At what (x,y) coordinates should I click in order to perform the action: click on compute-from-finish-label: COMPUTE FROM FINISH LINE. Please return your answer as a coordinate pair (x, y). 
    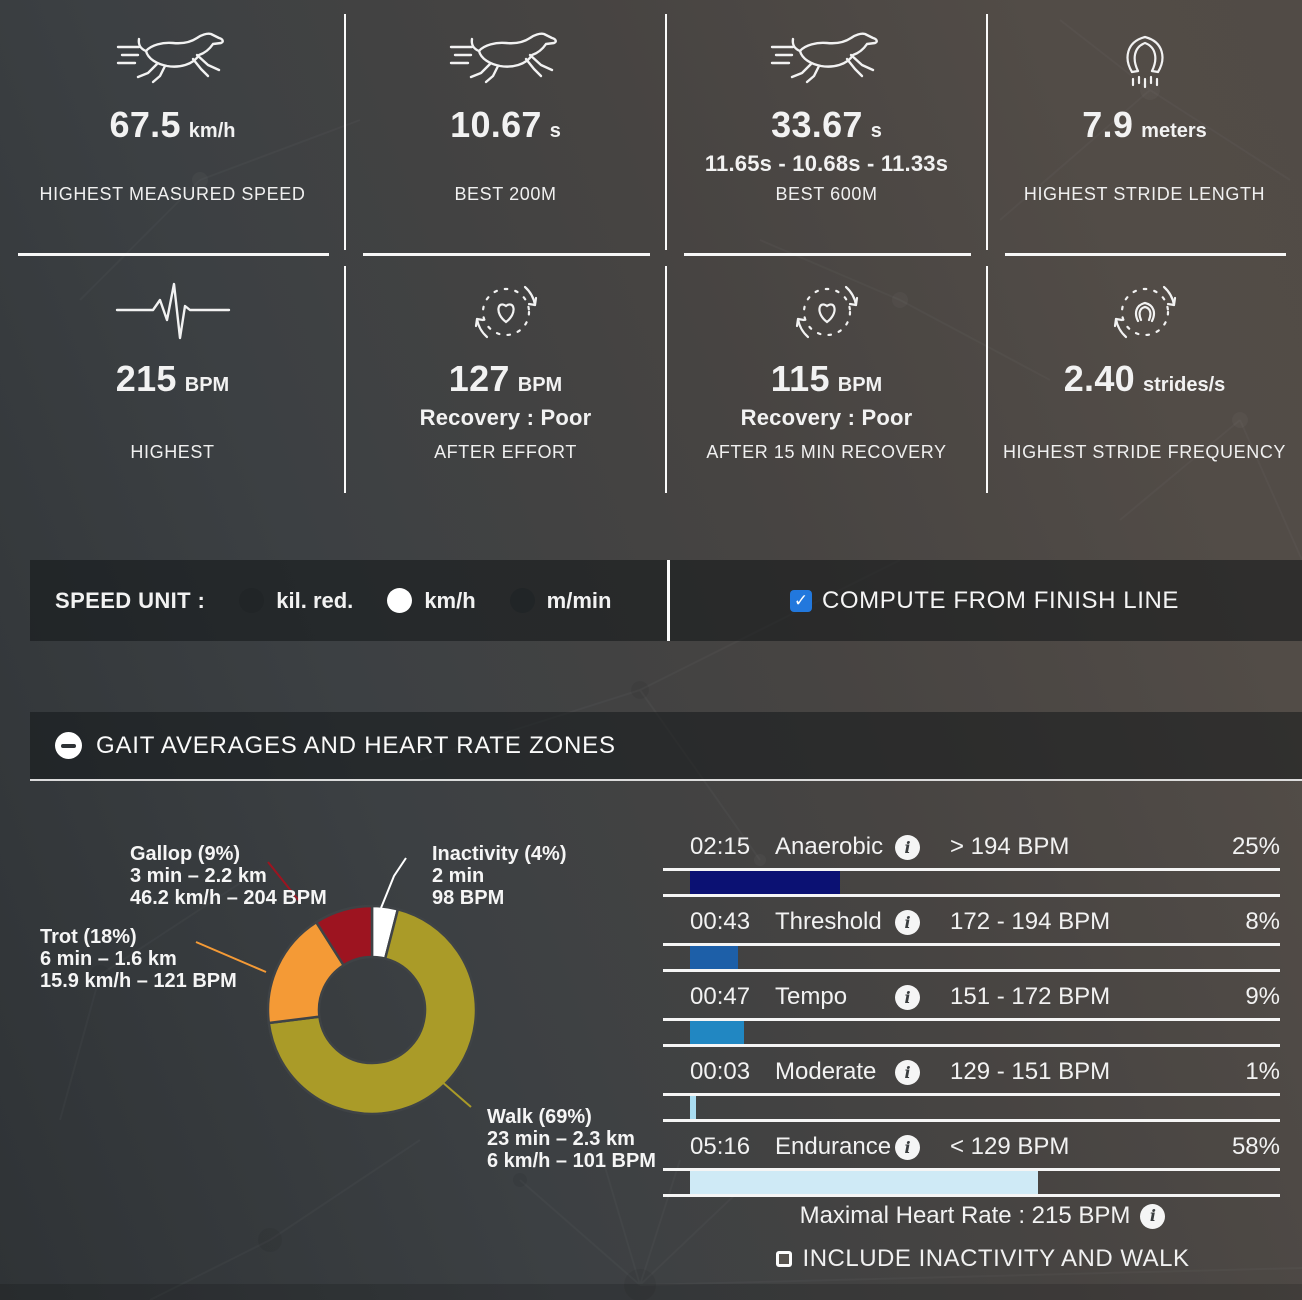
    Looking at the image, I should click on (1000, 600).